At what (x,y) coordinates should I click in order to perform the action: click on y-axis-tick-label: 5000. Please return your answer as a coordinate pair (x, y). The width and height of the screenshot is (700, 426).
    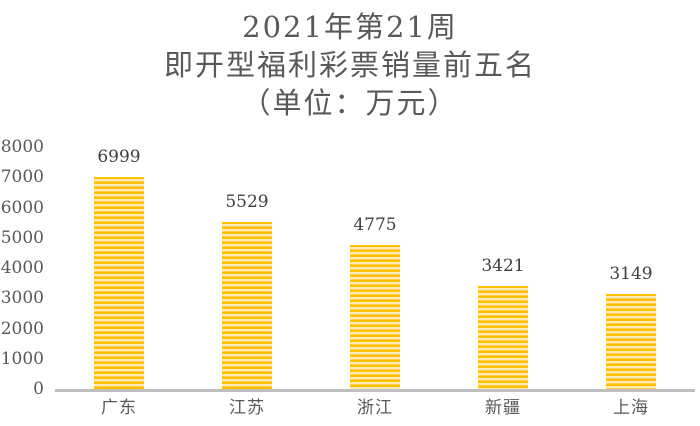
    Looking at the image, I should click on (22, 237).